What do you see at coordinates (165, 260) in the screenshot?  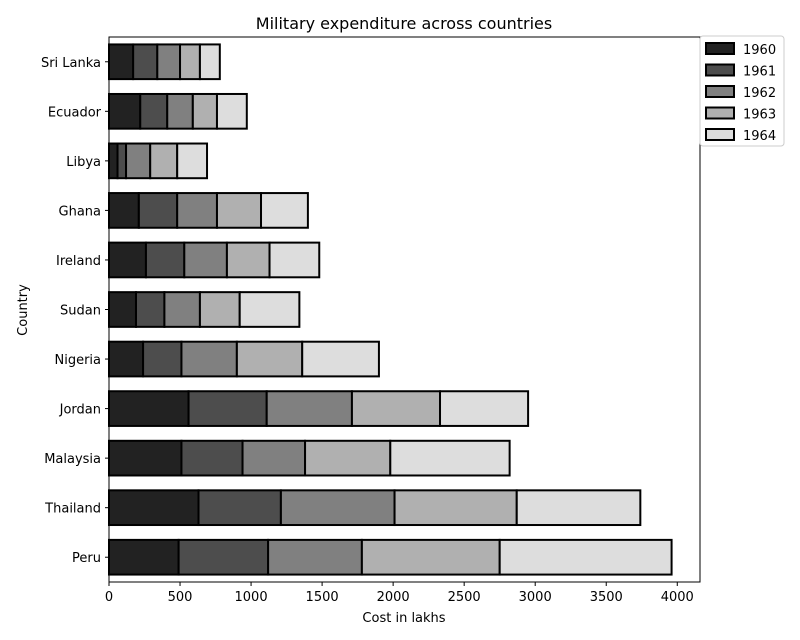 I see `bar-ireland-1961` at bounding box center [165, 260].